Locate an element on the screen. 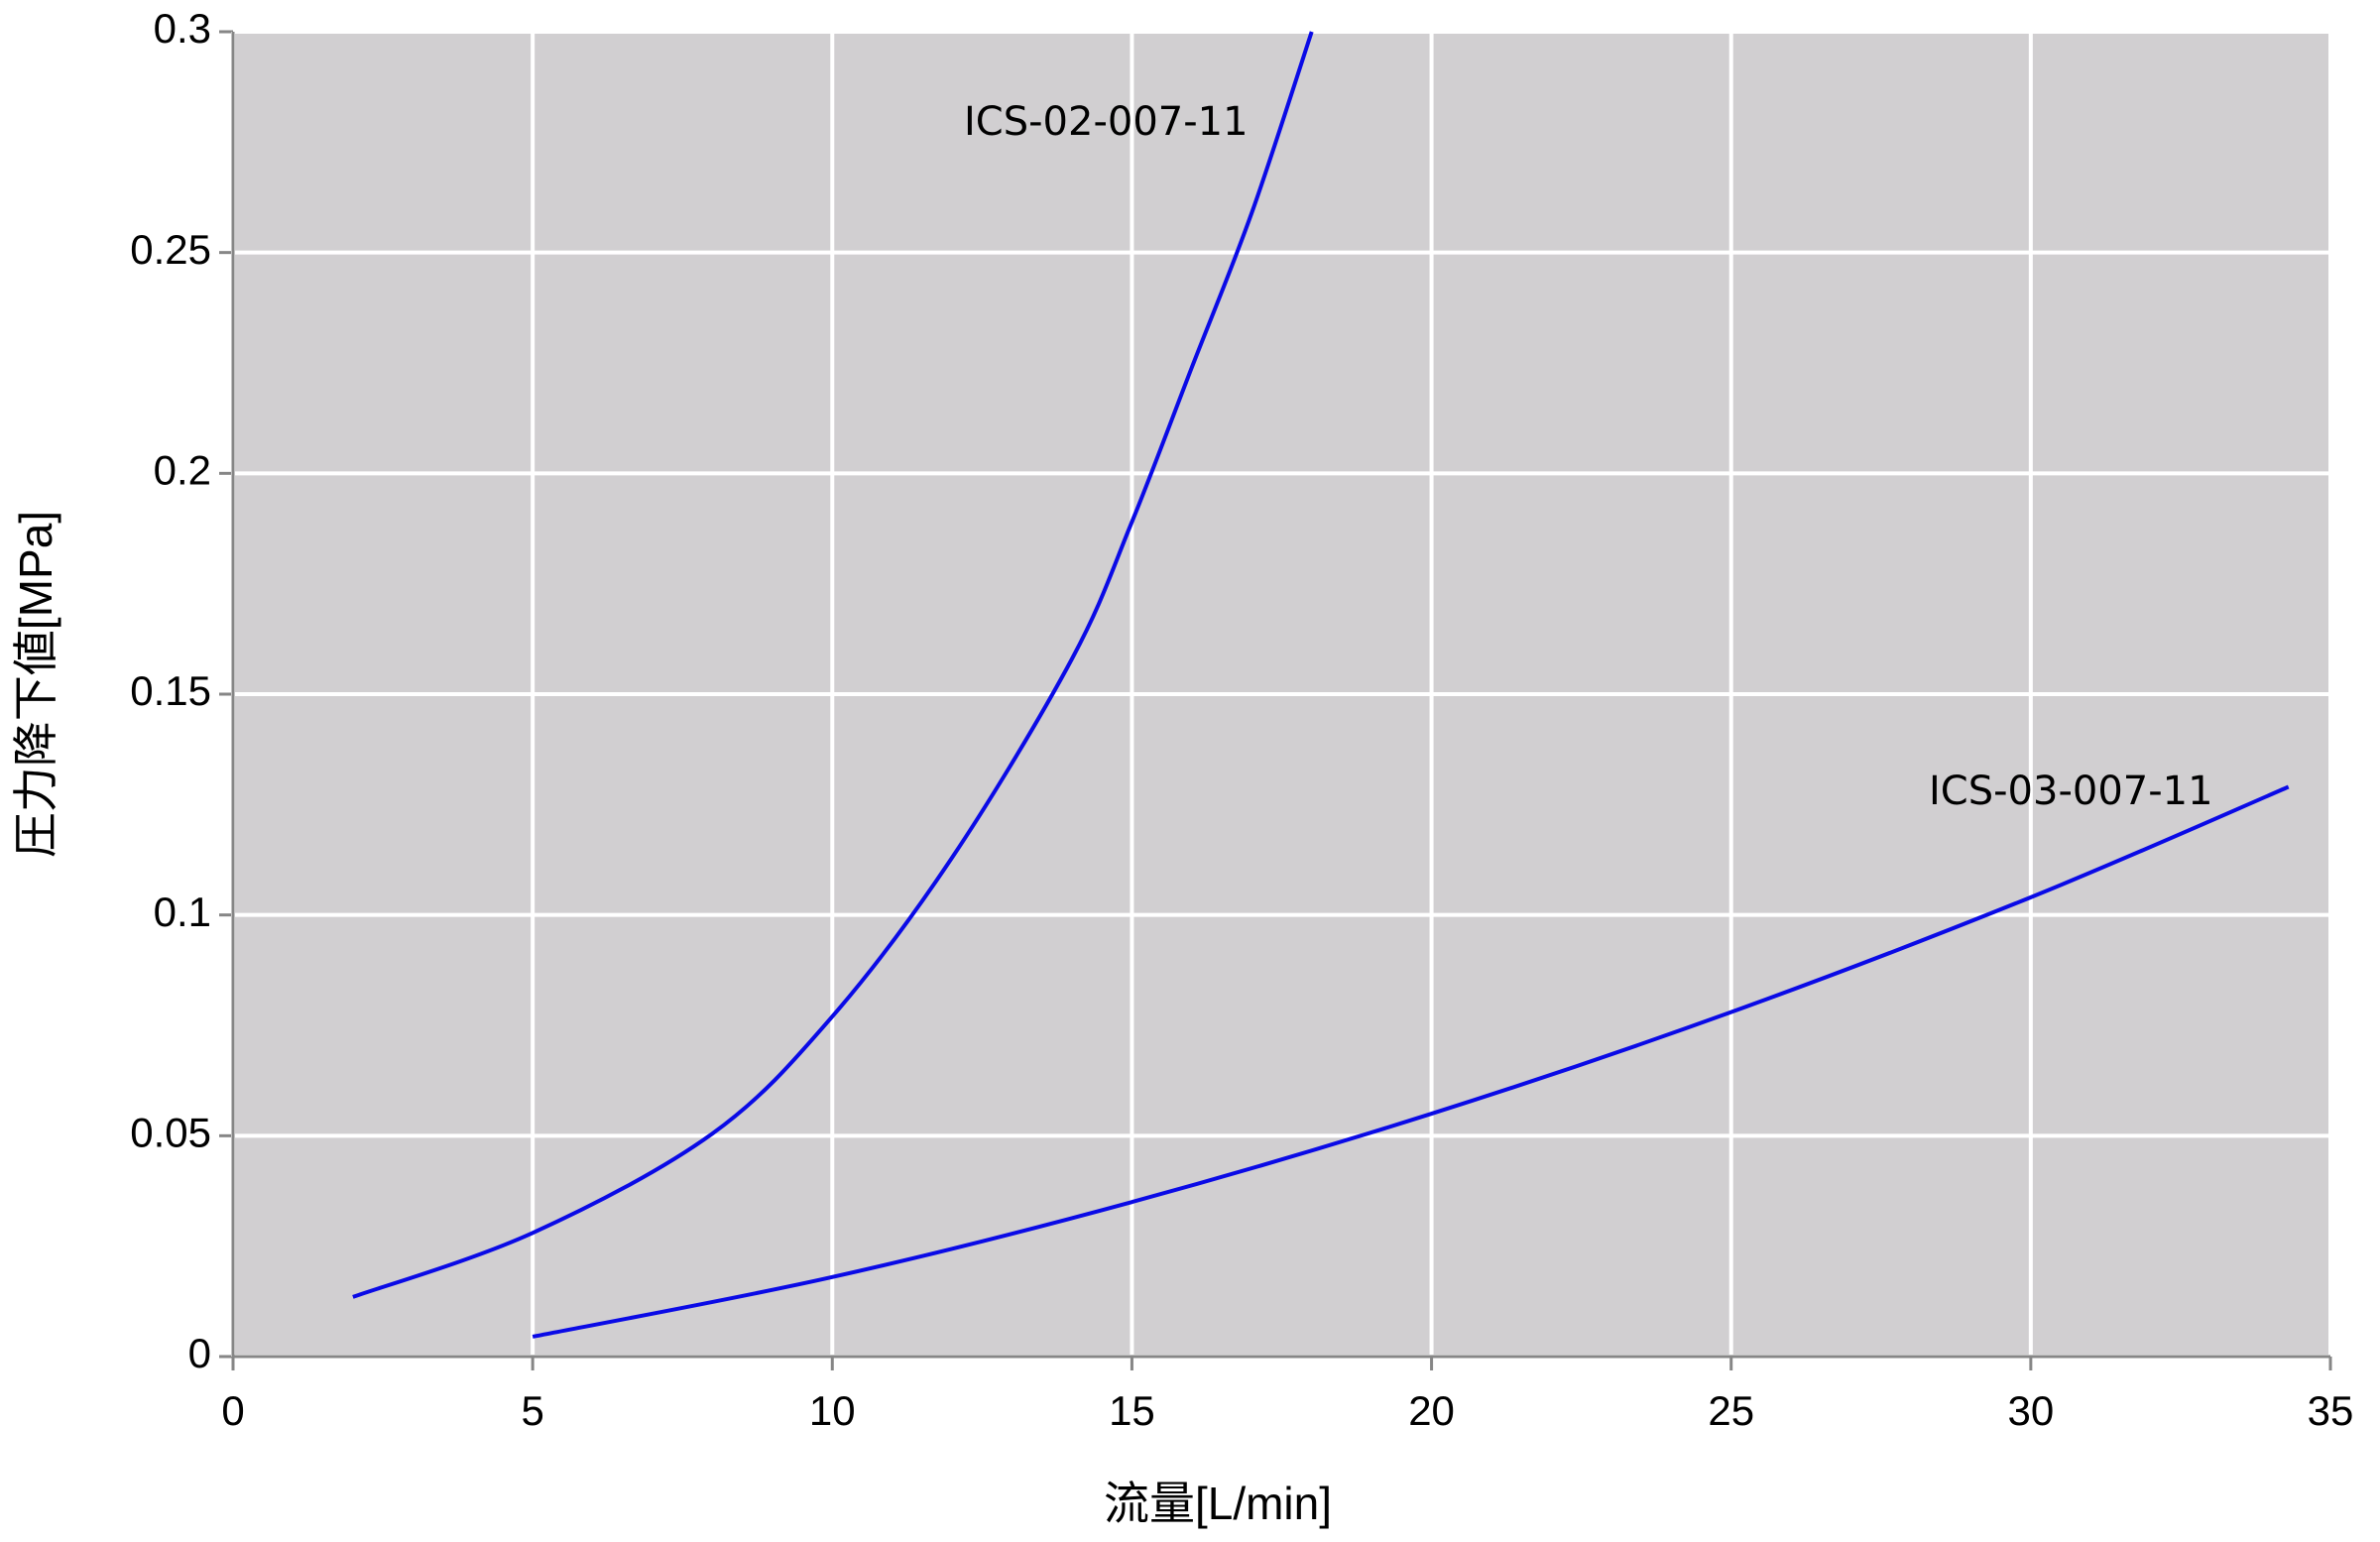 This screenshot has height=1542, width=2380. y-tick-label: 0.2 is located at coordinates (182, 469).